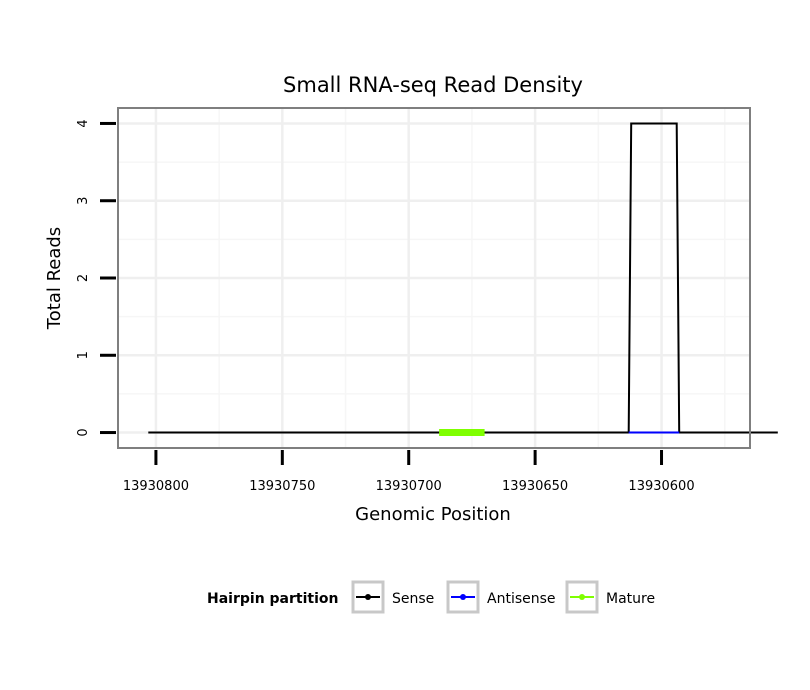 The height and width of the screenshot is (690, 810). I want to click on legend: Hairpin partition Sense Antisense Mature, so click(431, 597).